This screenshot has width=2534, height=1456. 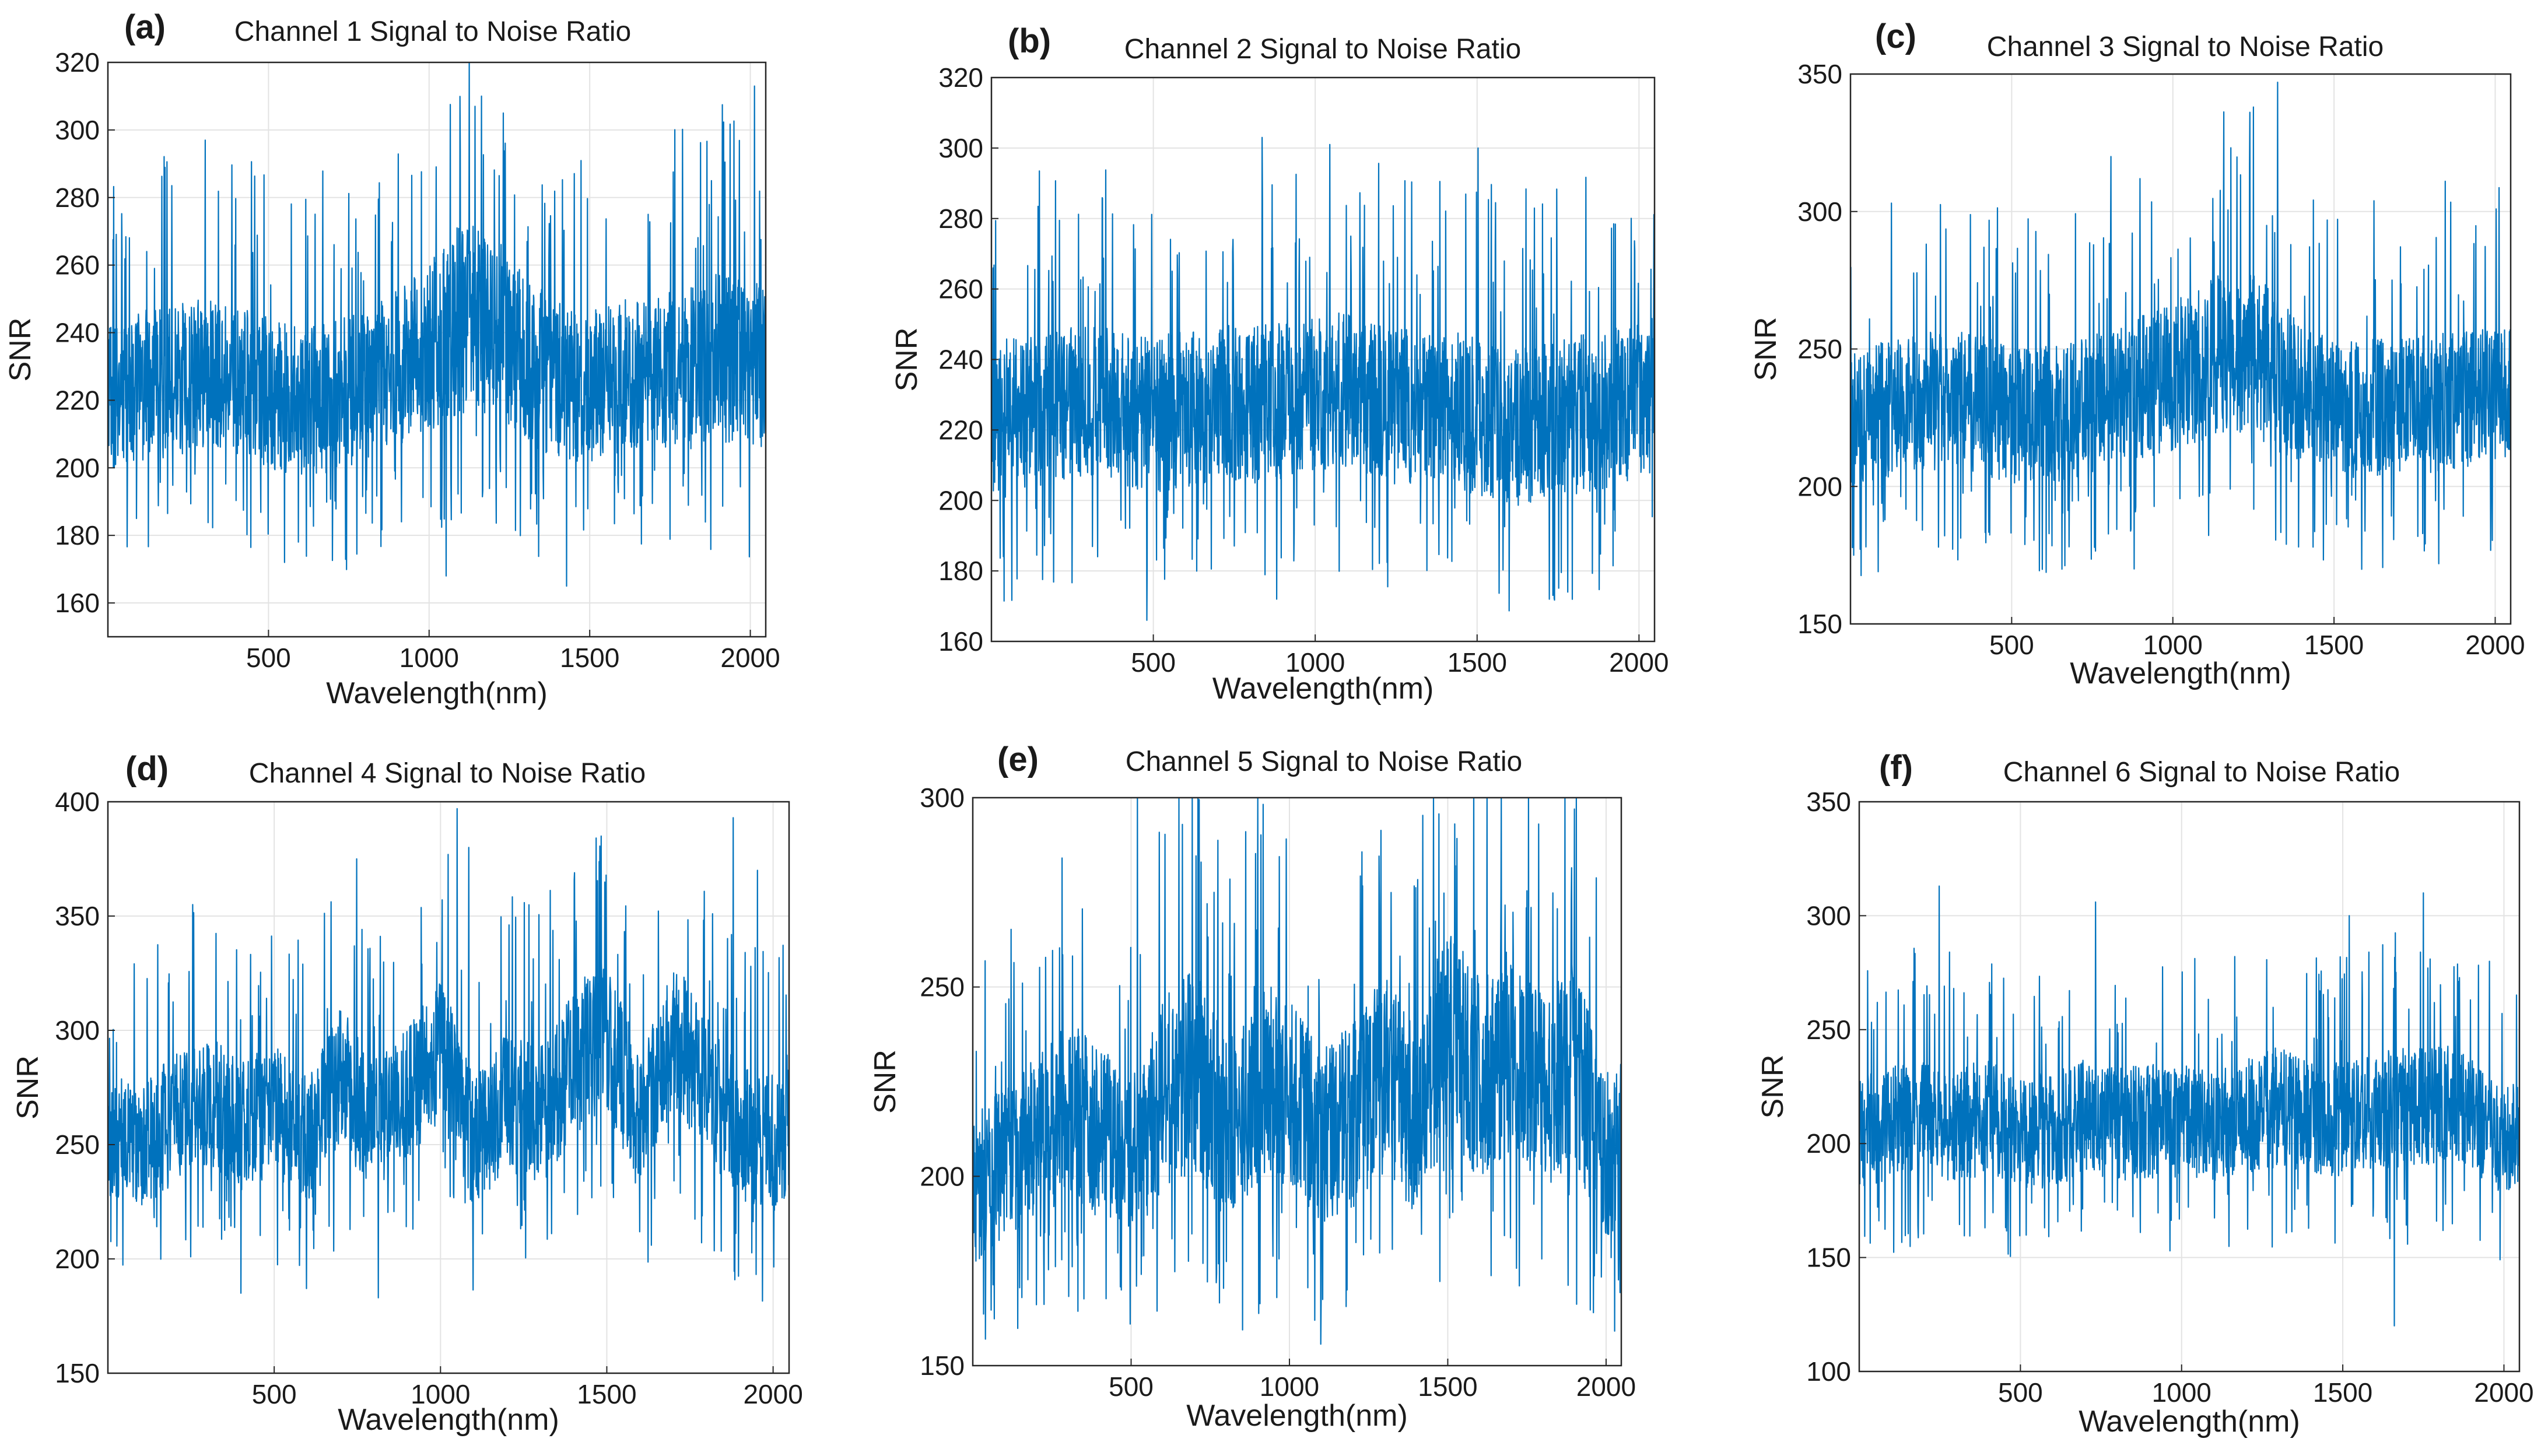 What do you see at coordinates (1030, 41) in the screenshot?
I see `panel-label: (b)` at bounding box center [1030, 41].